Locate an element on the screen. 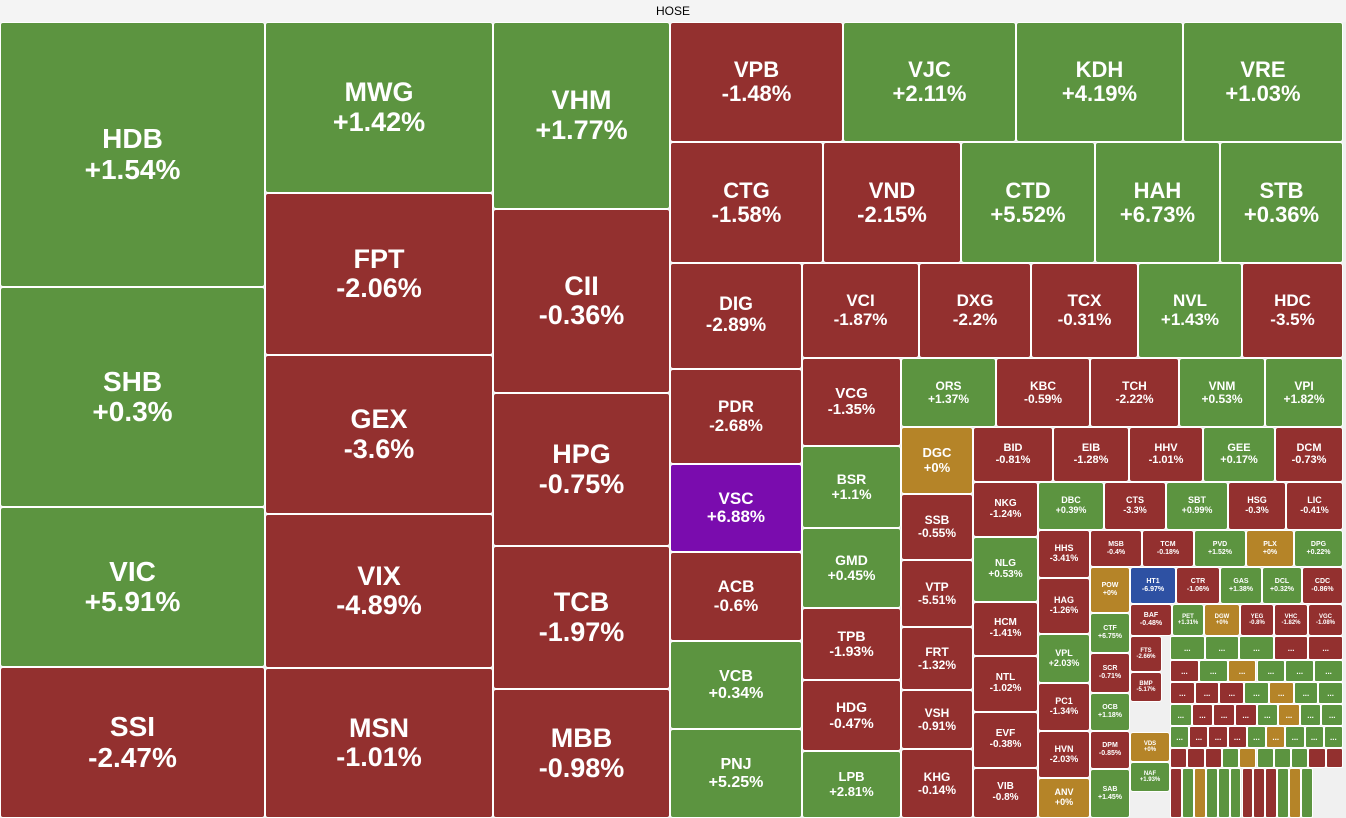  stock-tile-cdc: CDC -0.86% is located at coordinates (1322, 585).